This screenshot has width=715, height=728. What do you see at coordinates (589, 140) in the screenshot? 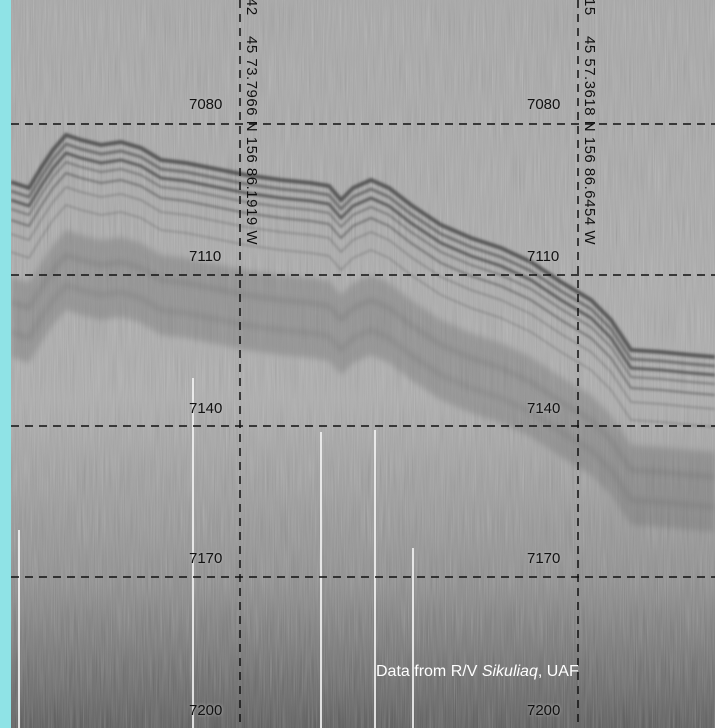
I see `coordinate-label-right: 45 57.3618 N 156 86.6454 W` at bounding box center [589, 140].